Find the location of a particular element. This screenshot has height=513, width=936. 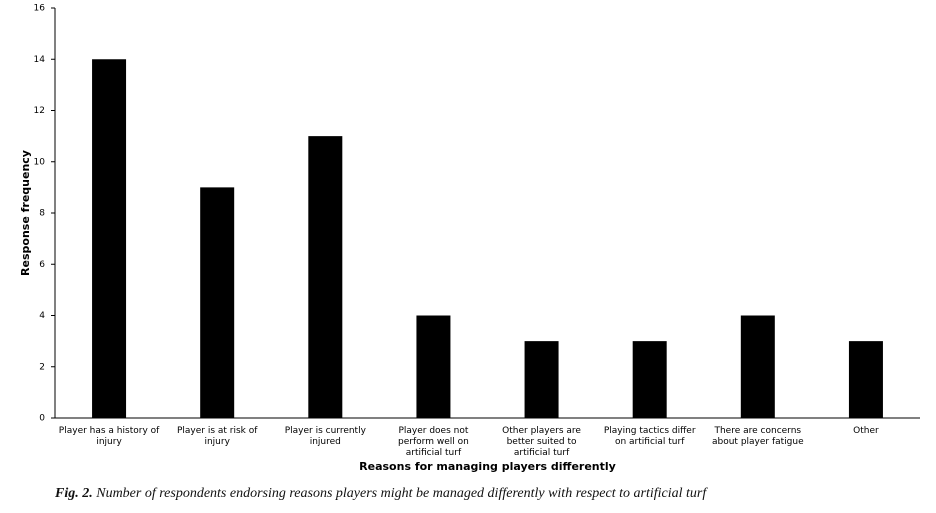

x-axis-label: Reasons for managing players differently is located at coordinates (487, 466).